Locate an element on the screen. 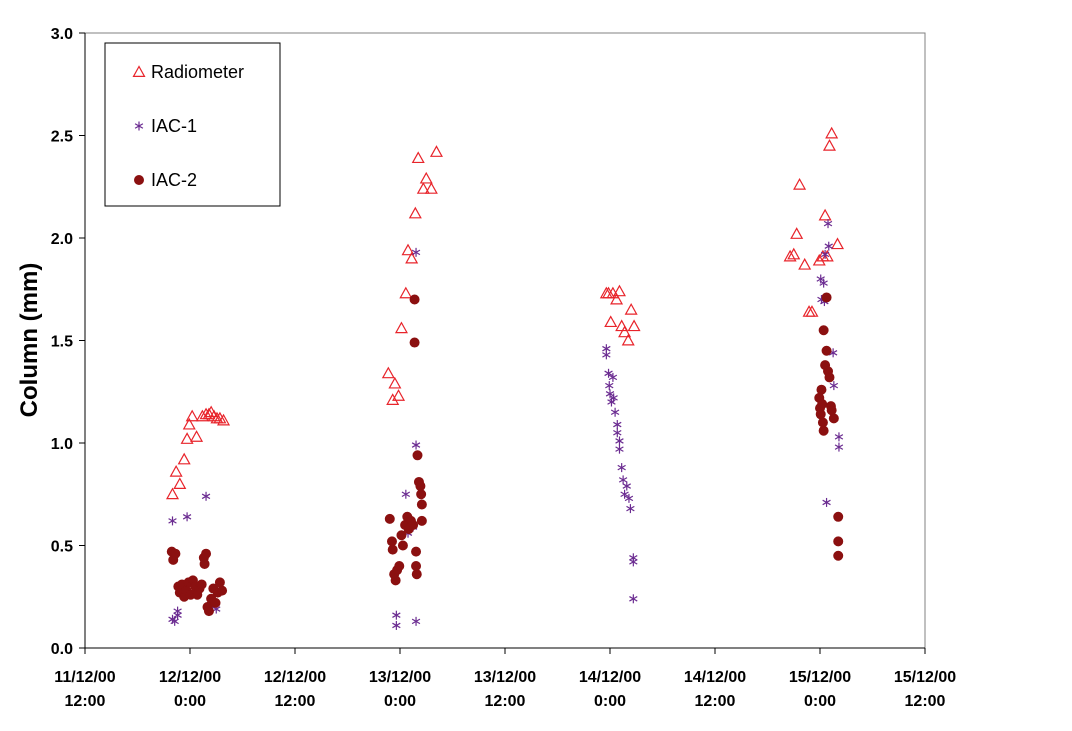 This screenshot has width=1072, height=731. y-axis-ticks: 0.0 0.5 1.0 1.5 2.0 2.5 3.0 is located at coordinates (68, 342).